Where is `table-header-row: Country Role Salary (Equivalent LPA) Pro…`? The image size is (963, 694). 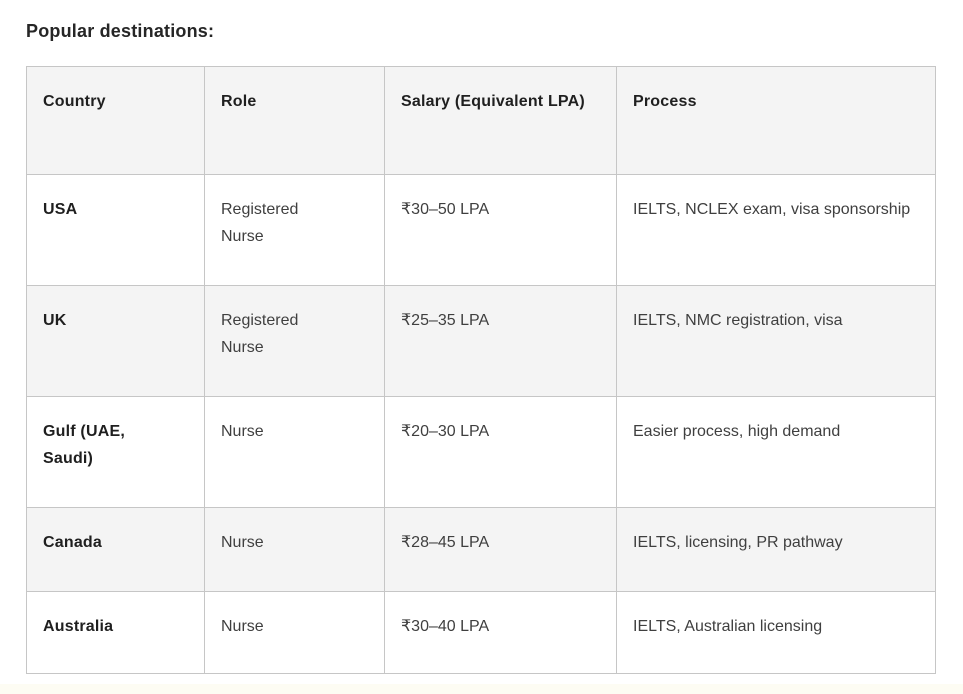 table-header-row: Country Role Salary (Equivalent LPA) Pro… is located at coordinates (481, 120).